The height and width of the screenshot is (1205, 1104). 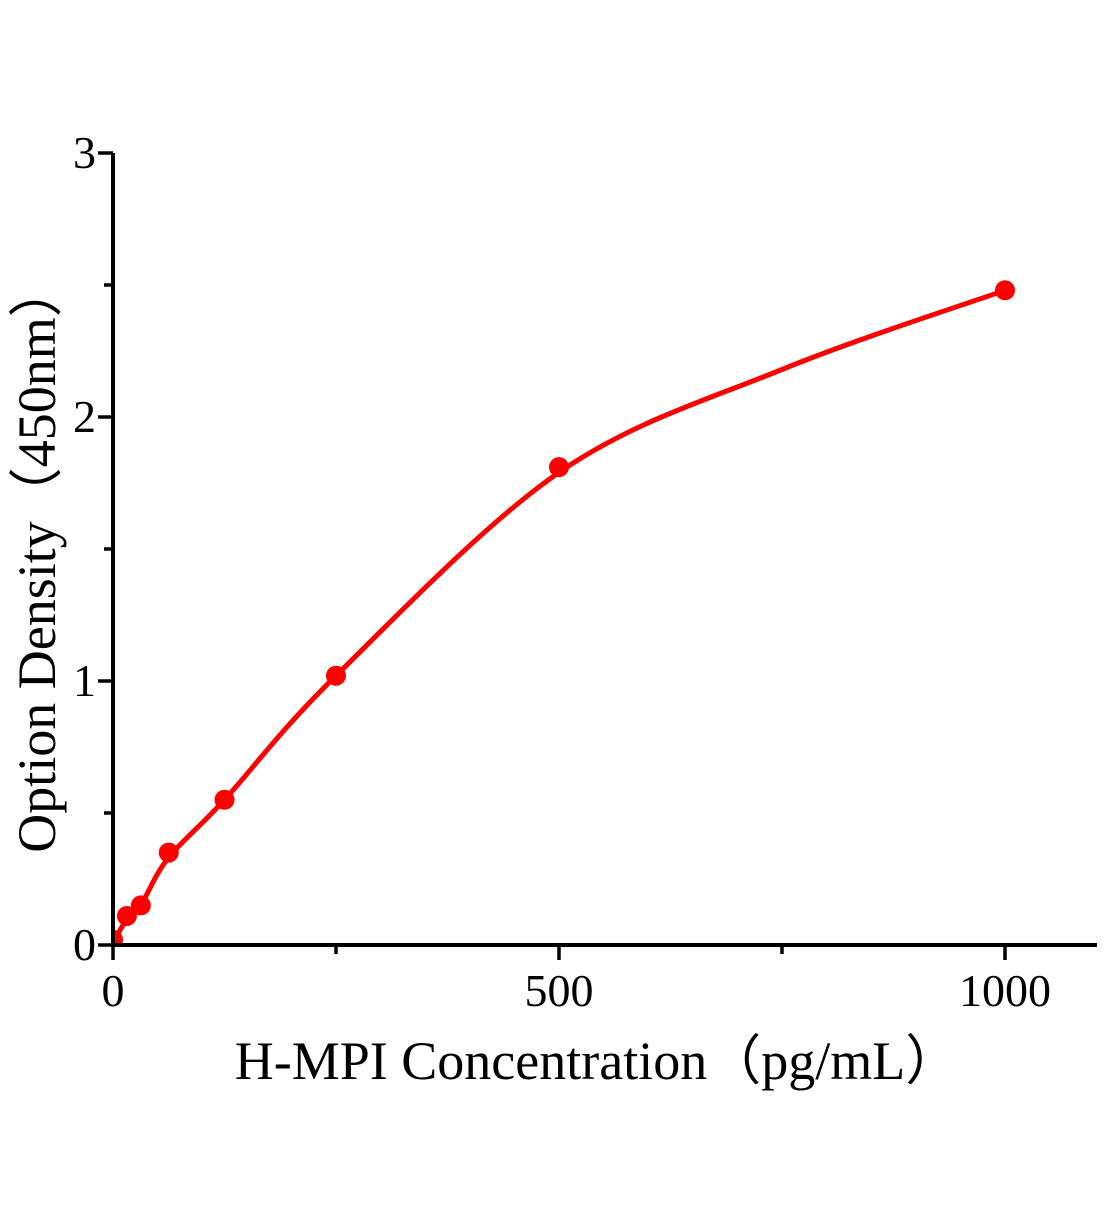 I want to click on x-tick-labels-group: 0 500 1000, so click(x=577, y=990).